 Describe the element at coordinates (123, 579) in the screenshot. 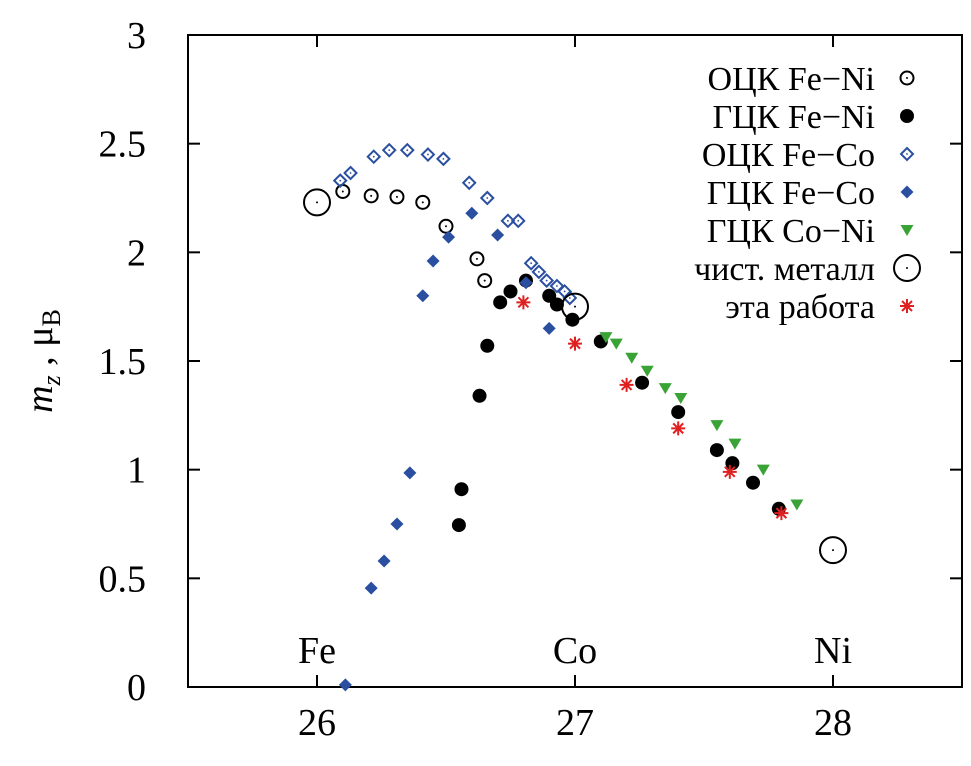

I see `y-tick-label: 0.5` at that location.